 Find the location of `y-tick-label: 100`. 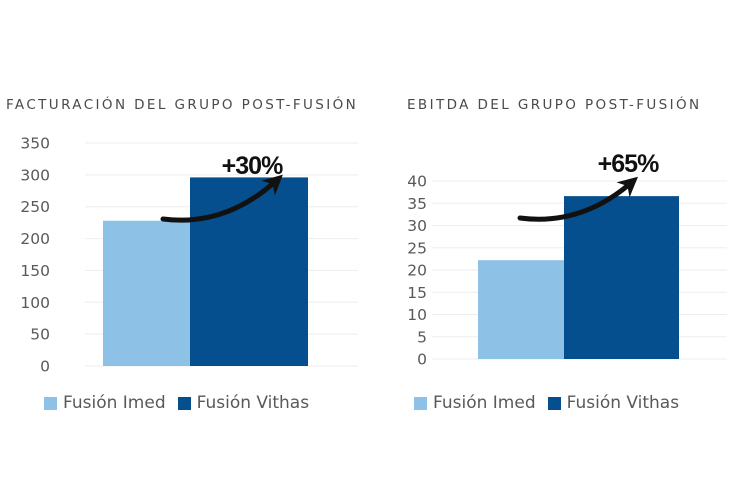

y-tick-label: 100 is located at coordinates (35, 303).